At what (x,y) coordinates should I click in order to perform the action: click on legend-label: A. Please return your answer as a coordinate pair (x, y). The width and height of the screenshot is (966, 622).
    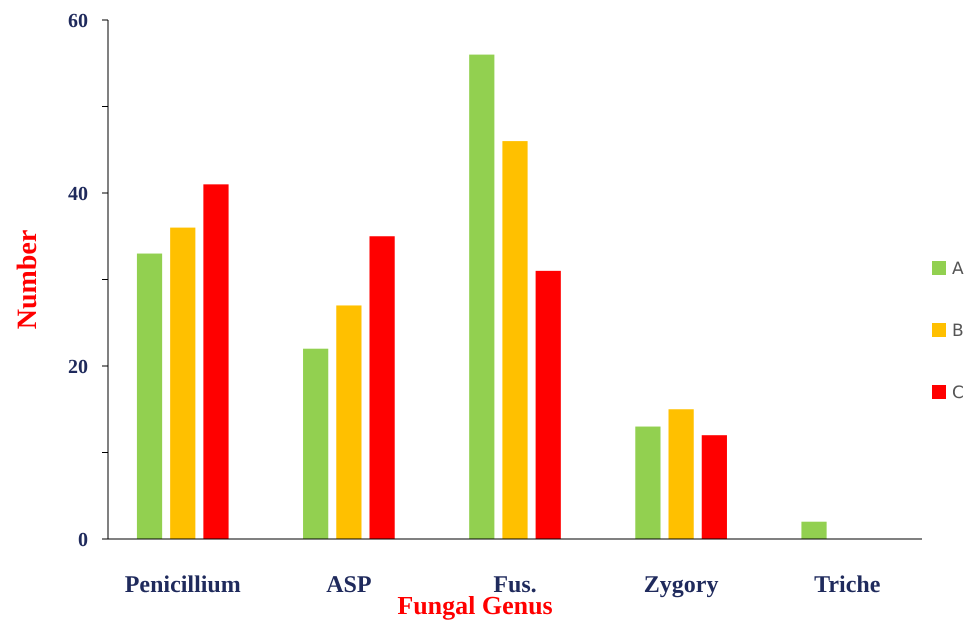
    Looking at the image, I should click on (958, 268).